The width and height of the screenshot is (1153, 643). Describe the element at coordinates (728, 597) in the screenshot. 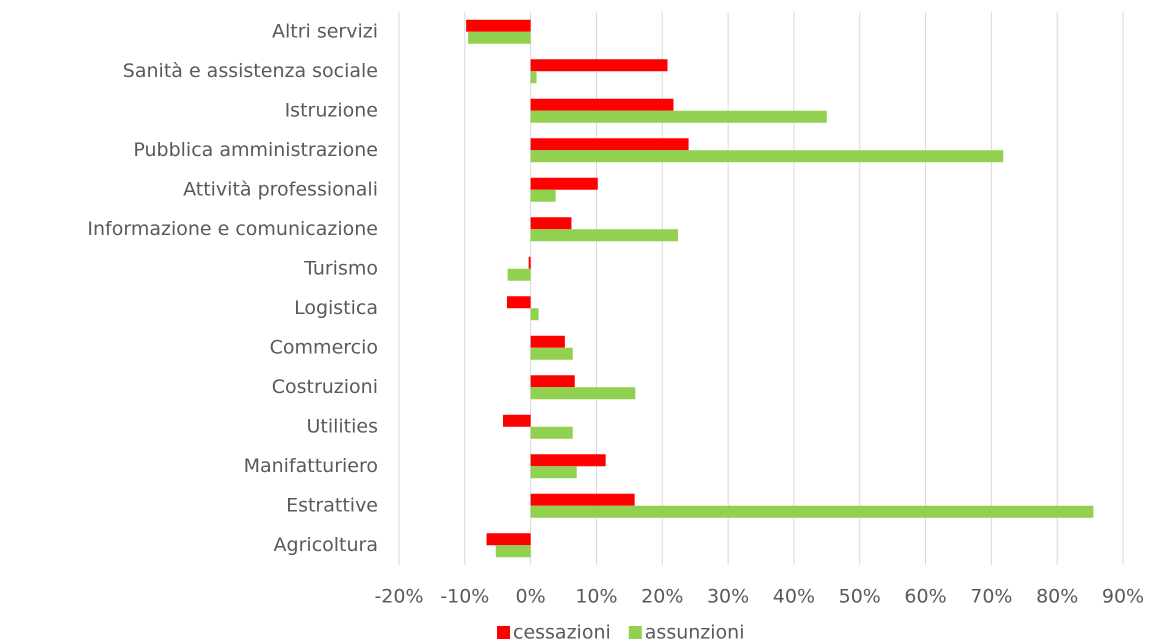

I see `x-tick-label: 30%` at that location.